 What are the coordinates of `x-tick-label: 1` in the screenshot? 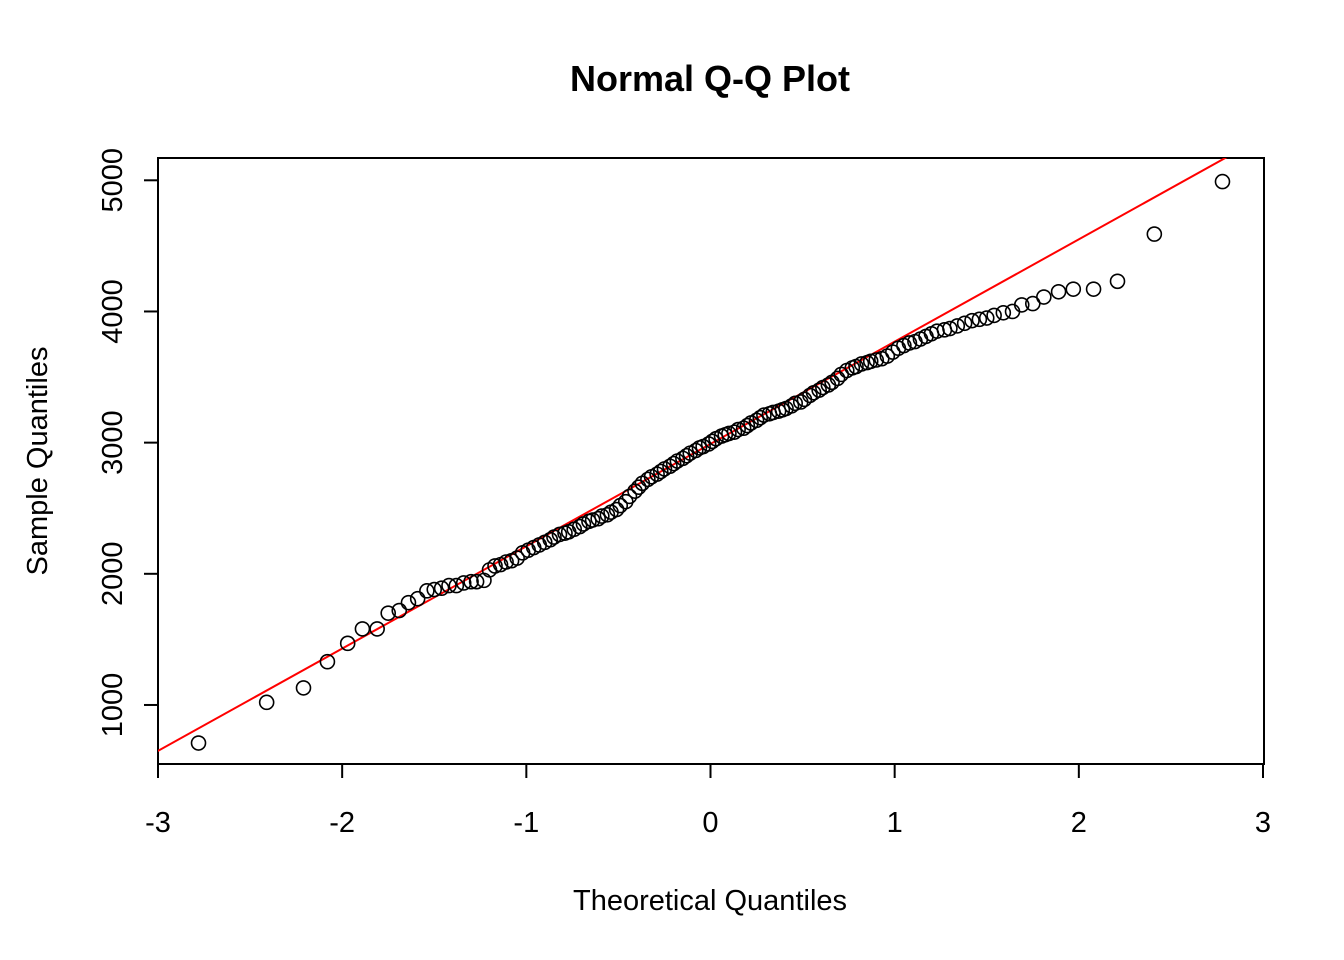 It's located at (895, 823).